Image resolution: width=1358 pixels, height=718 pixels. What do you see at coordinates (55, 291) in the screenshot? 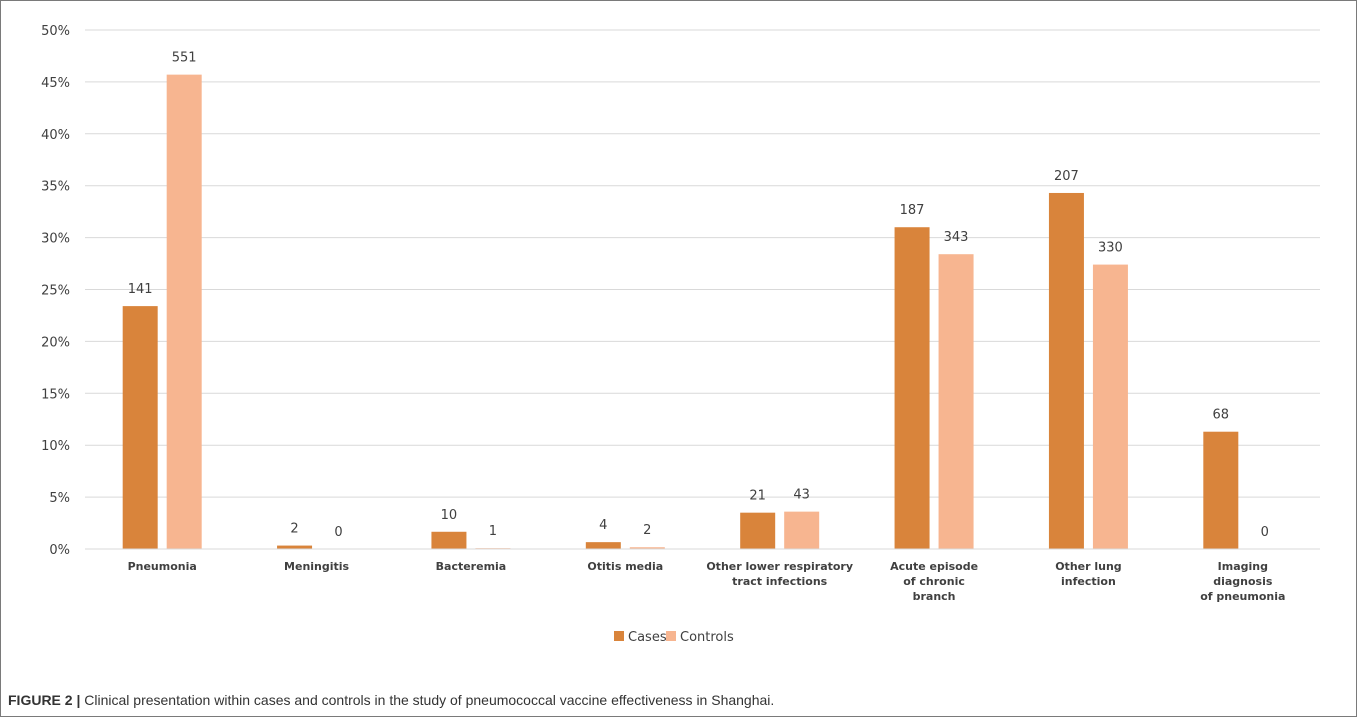
I see `y-tick-label: 25%` at bounding box center [55, 291].